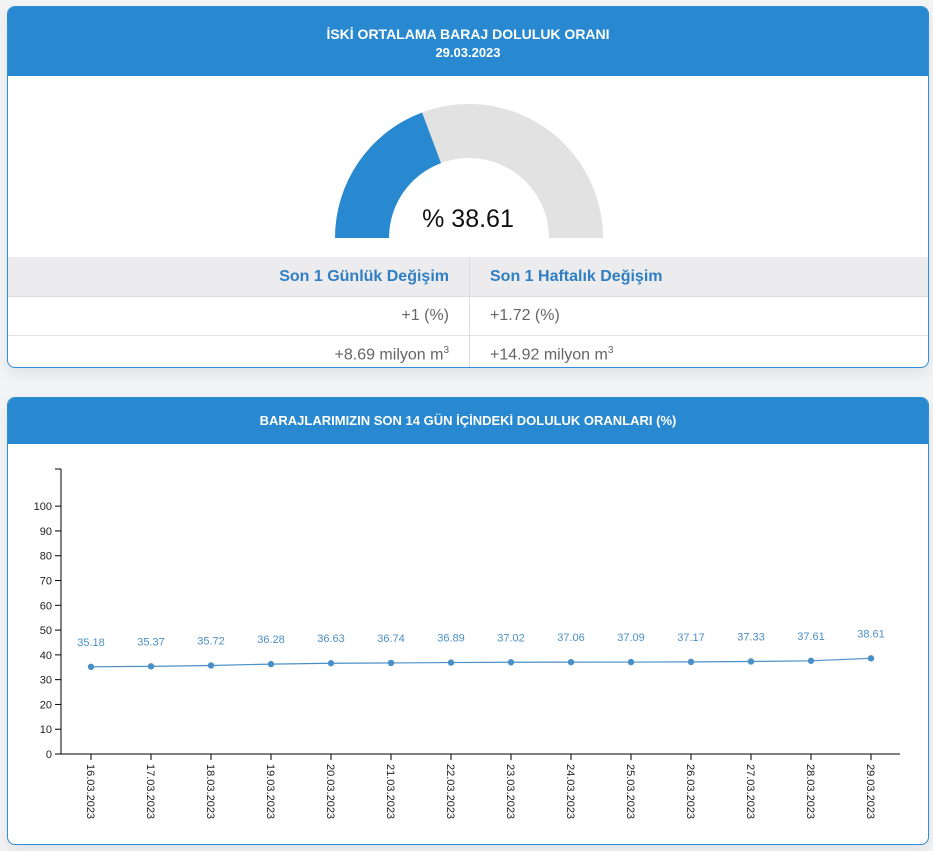 The height and width of the screenshot is (851, 933). I want to click on gauge-value: % 38.61, so click(468, 219).